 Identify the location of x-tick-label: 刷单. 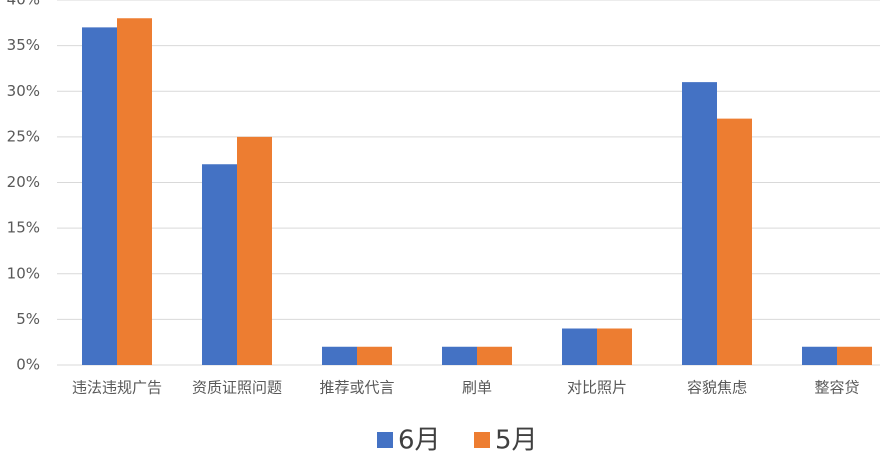
(477, 388).